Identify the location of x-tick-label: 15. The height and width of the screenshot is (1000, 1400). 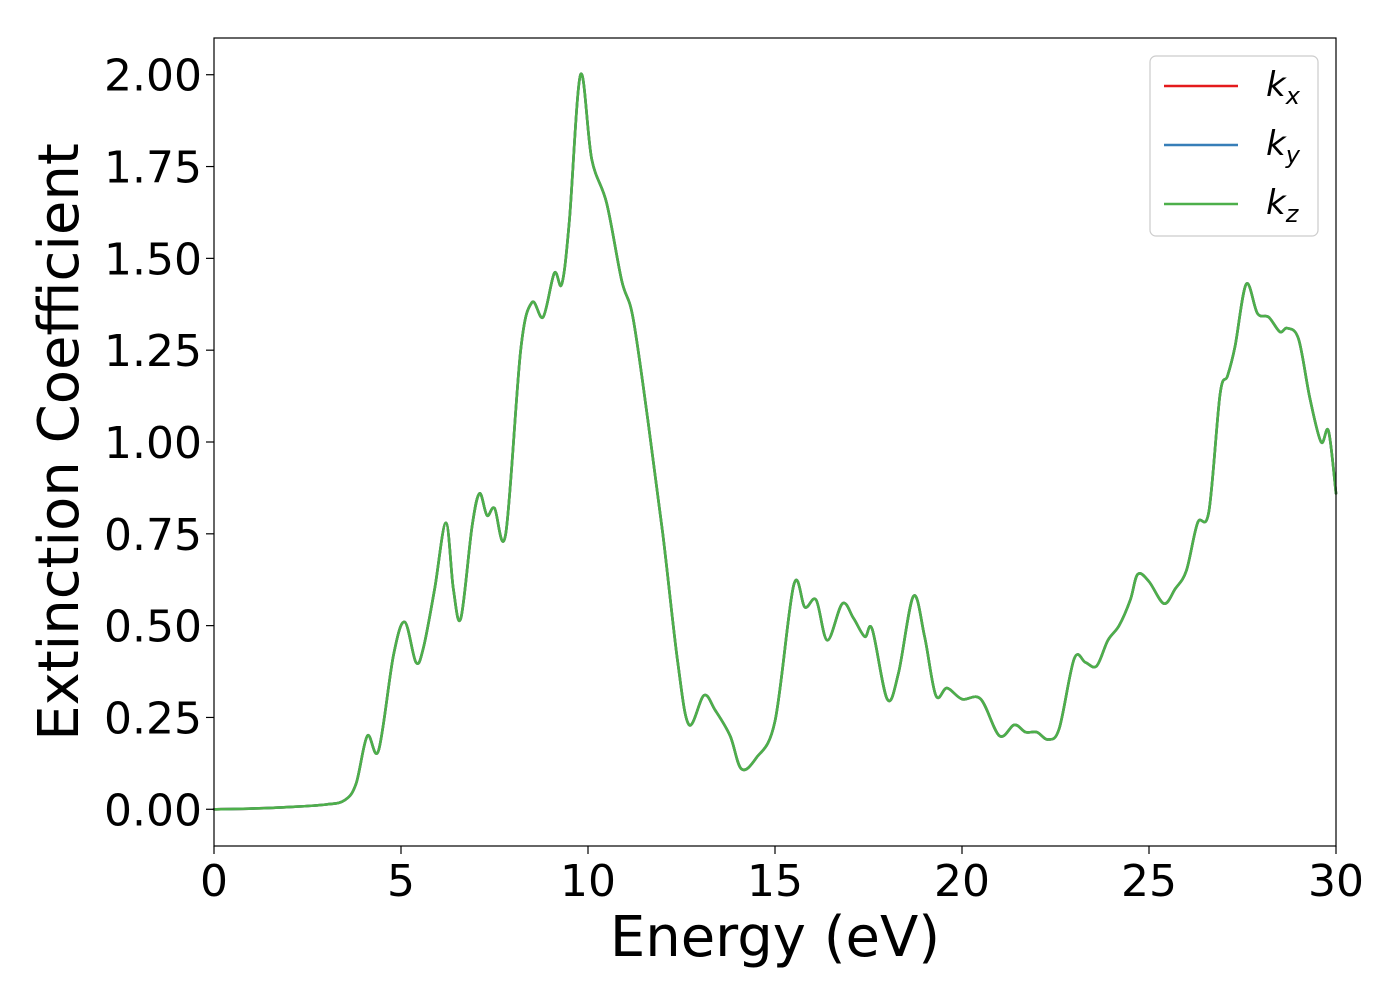
(775, 881).